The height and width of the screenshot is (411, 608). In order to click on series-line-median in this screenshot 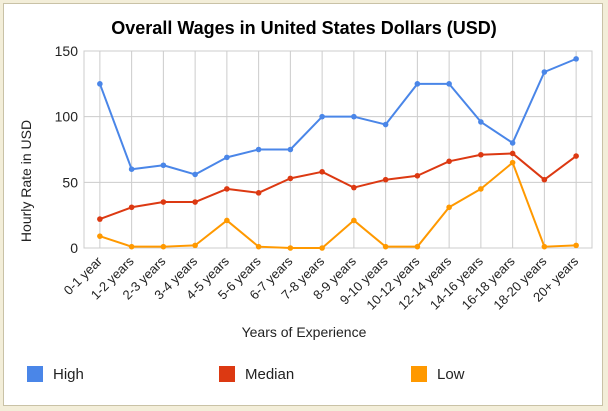, I will do `click(338, 186)`.